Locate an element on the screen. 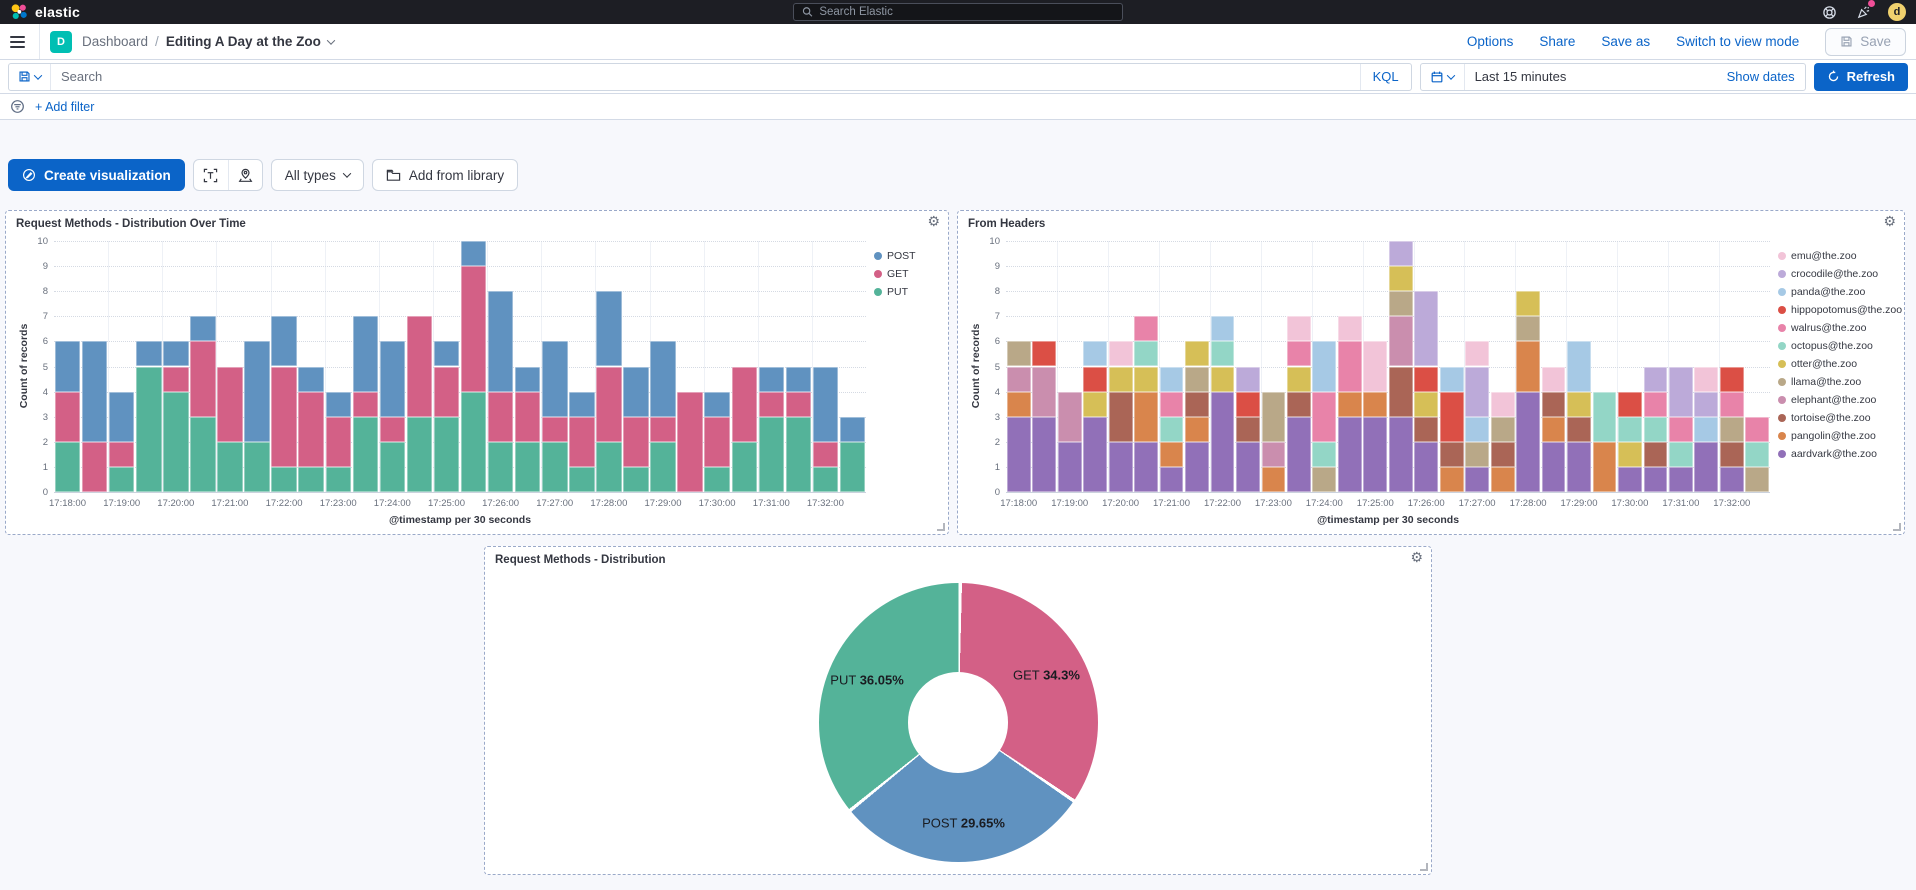  add-filter-button: + Add filter is located at coordinates (65, 106).